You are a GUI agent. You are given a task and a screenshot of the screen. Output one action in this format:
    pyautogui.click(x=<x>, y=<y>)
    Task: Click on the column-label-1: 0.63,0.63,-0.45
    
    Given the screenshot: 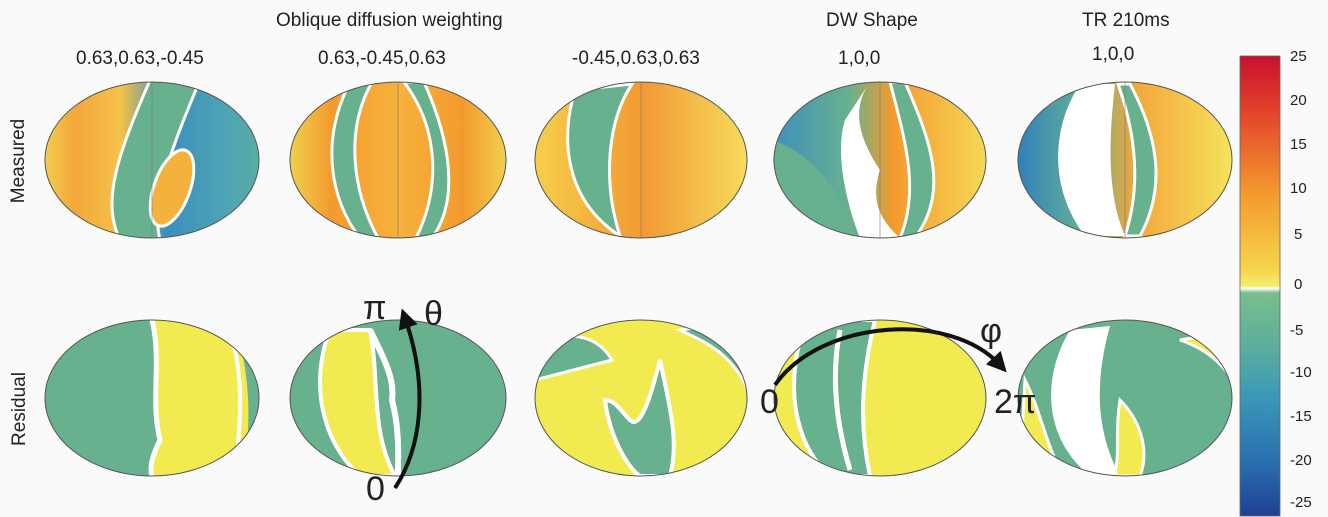 What is the action you would take?
    pyautogui.click(x=140, y=58)
    